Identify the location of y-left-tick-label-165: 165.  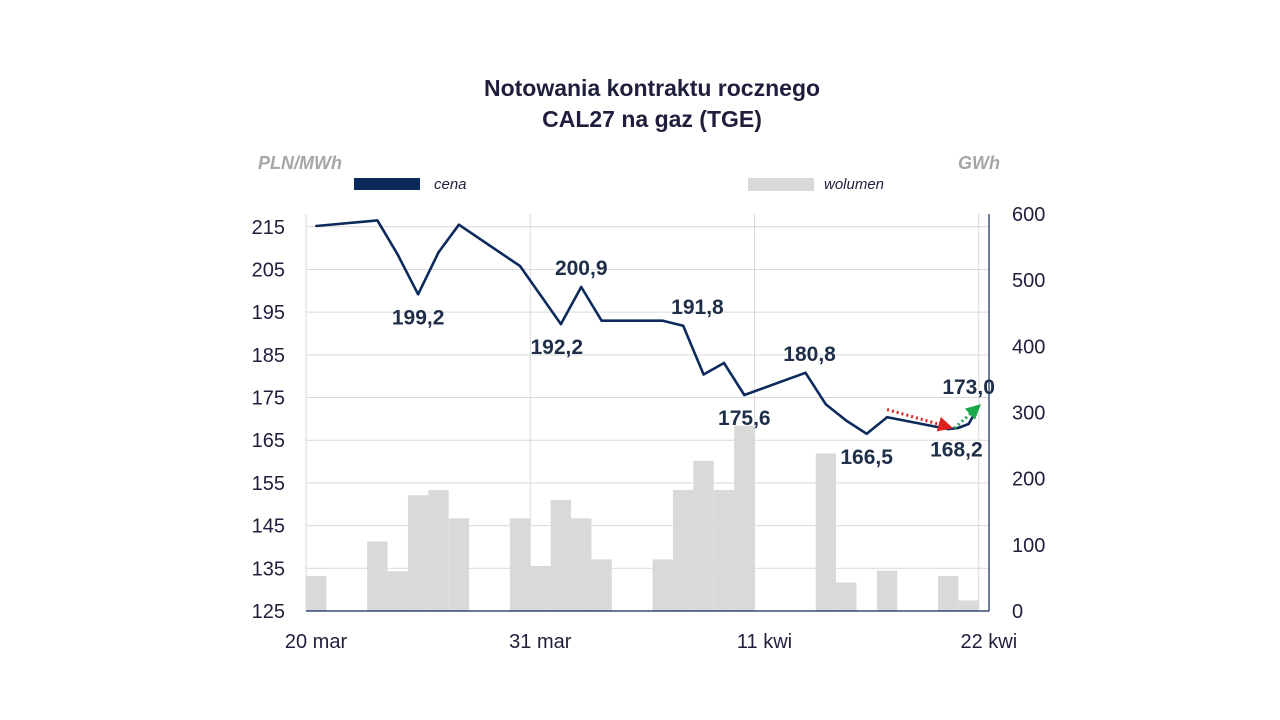
(268, 441).